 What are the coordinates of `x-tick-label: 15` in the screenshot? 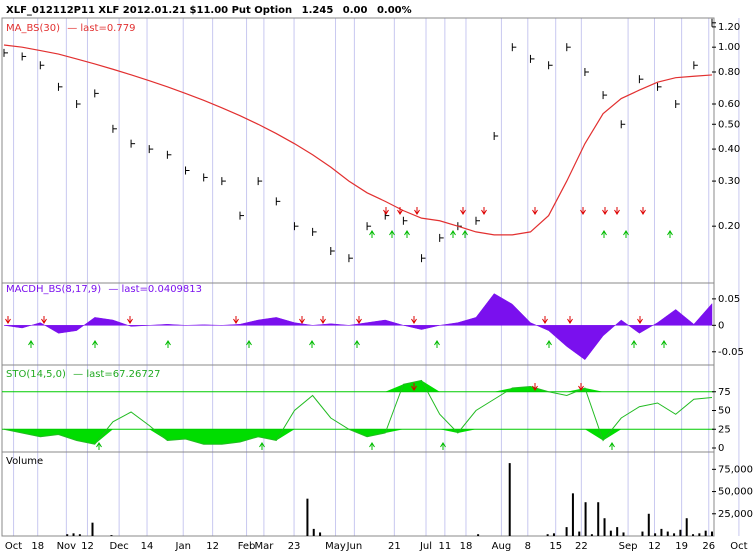 It's located at (555, 546).